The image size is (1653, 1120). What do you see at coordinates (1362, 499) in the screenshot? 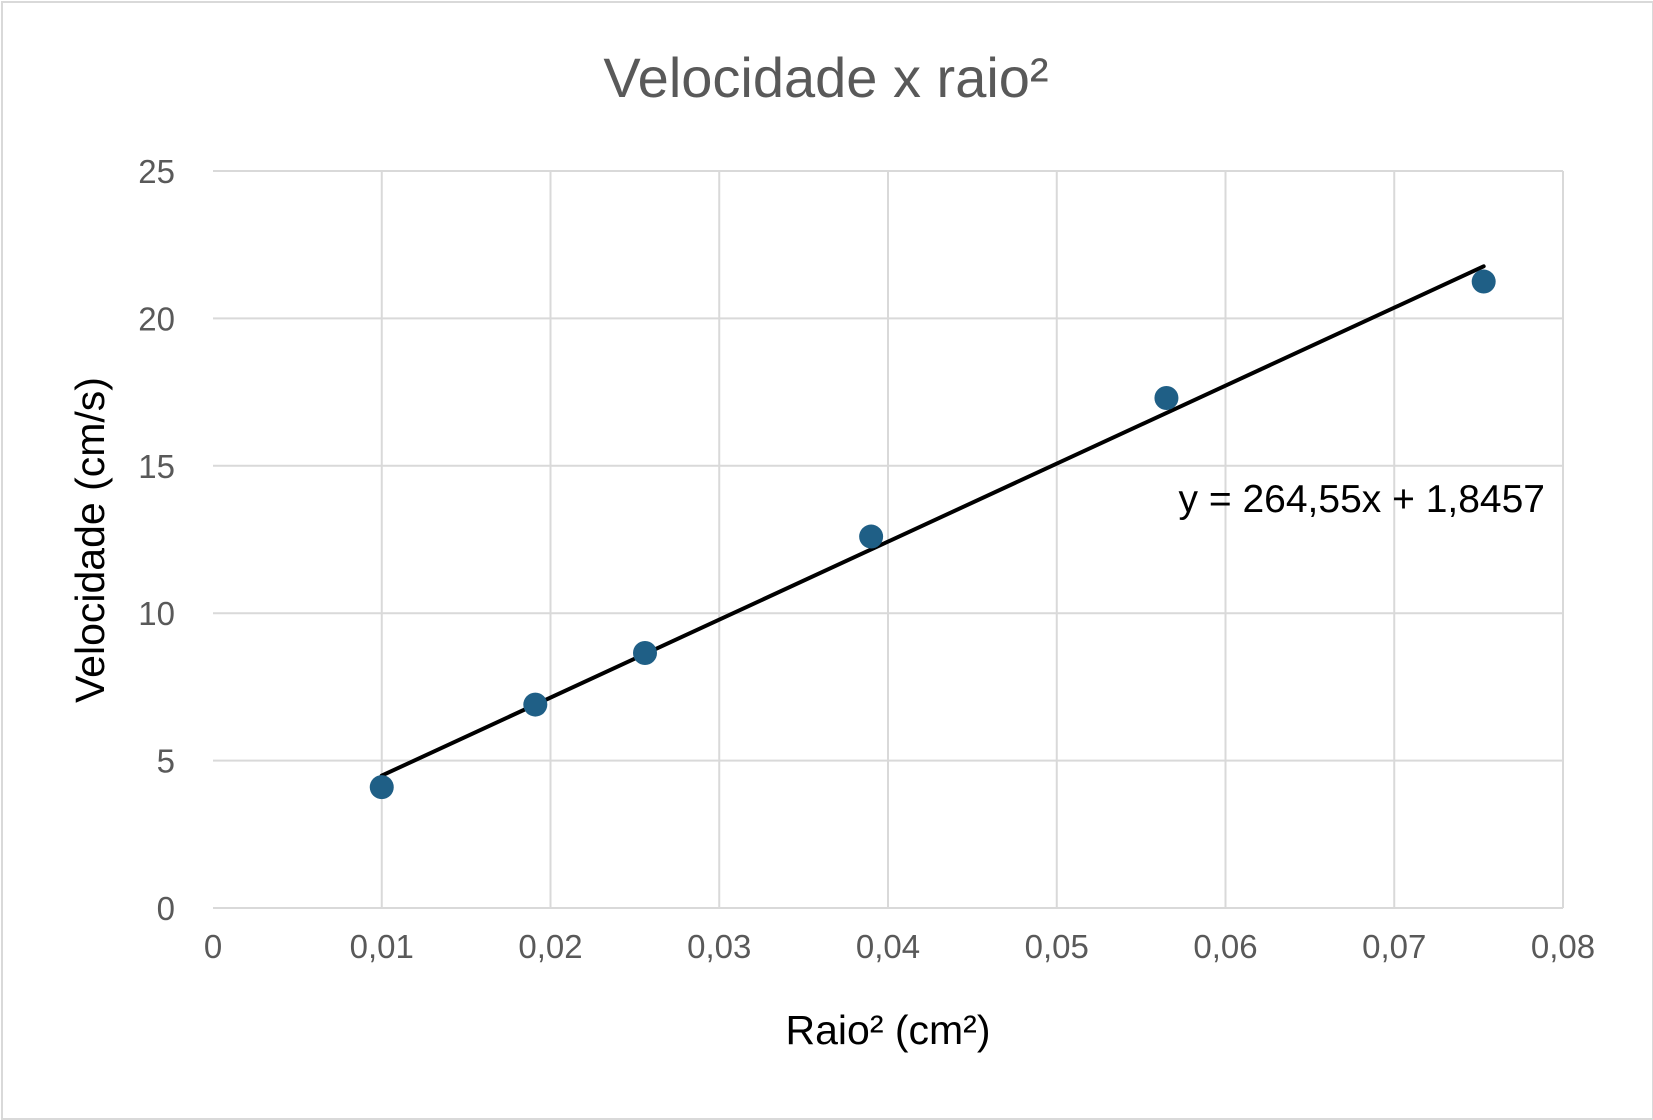
I see `trendline-equation: y = 264,55x + 1,8457` at bounding box center [1362, 499].